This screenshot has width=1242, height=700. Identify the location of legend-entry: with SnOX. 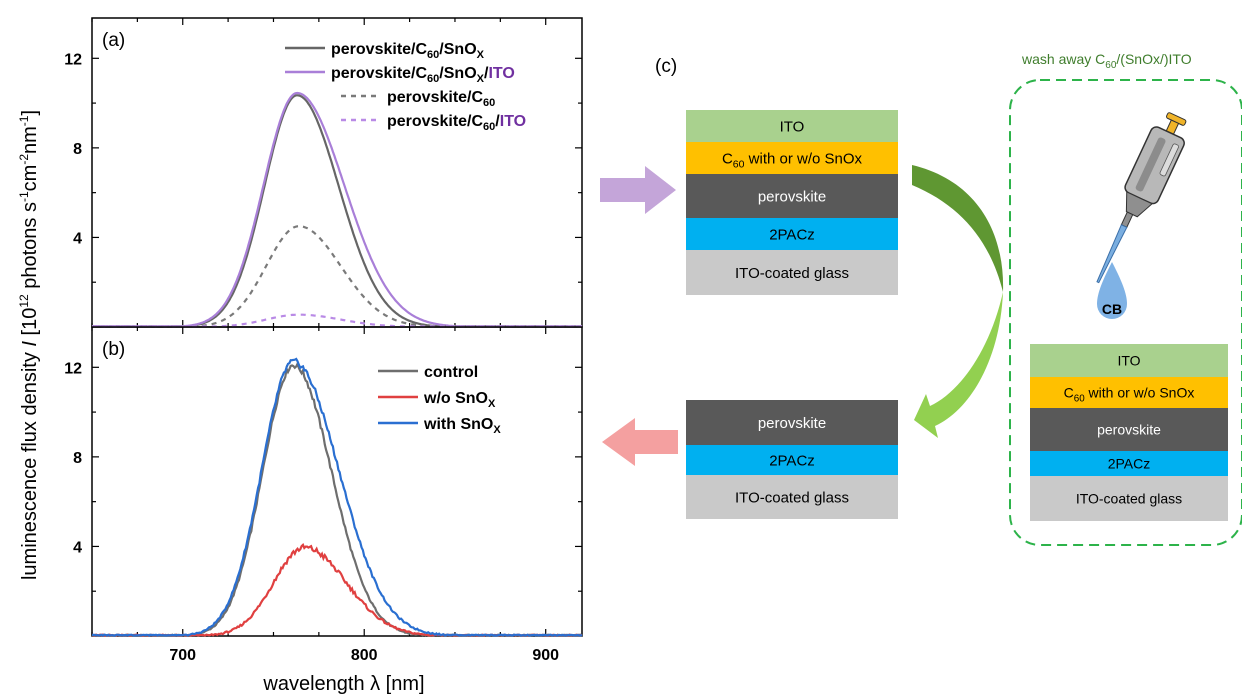
(462, 426).